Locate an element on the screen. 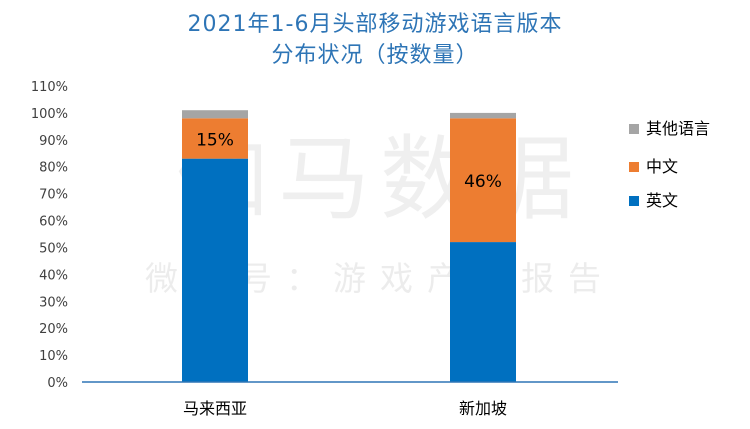 The height and width of the screenshot is (429, 750). y-tick-label: 30% is located at coordinates (53, 302).